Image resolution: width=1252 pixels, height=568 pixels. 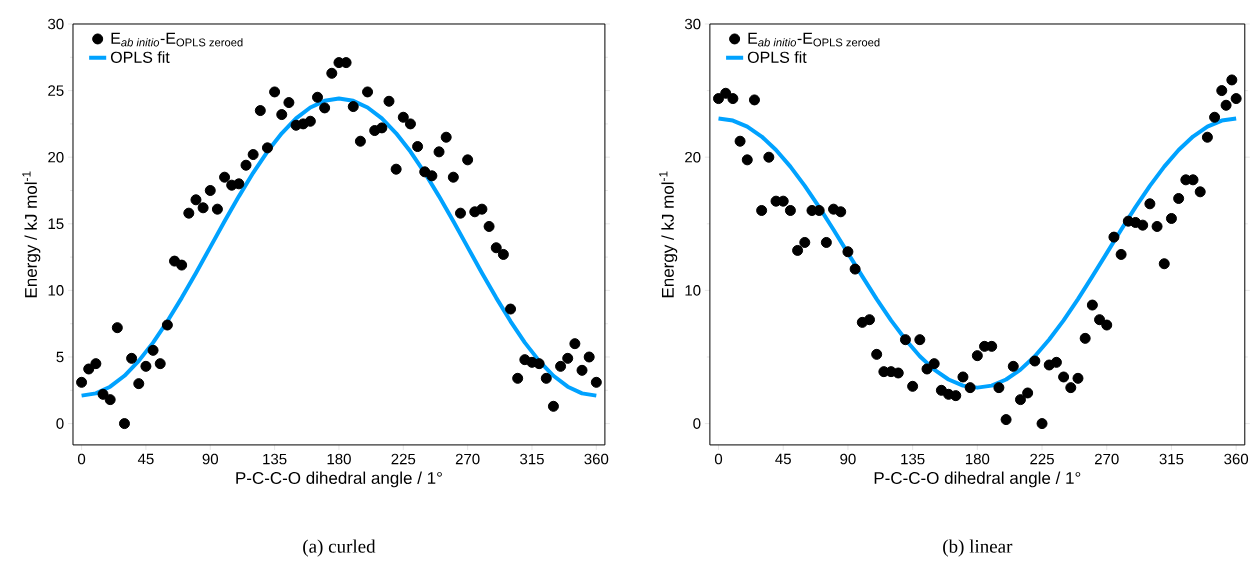 I want to click on y-tick-label: 5, so click(x=60, y=357).